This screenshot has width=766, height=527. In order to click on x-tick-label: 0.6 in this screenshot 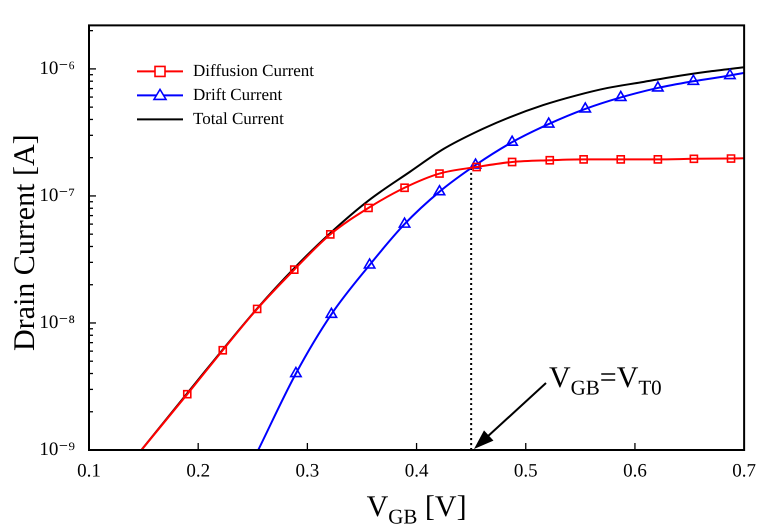, I will do `click(635, 471)`.